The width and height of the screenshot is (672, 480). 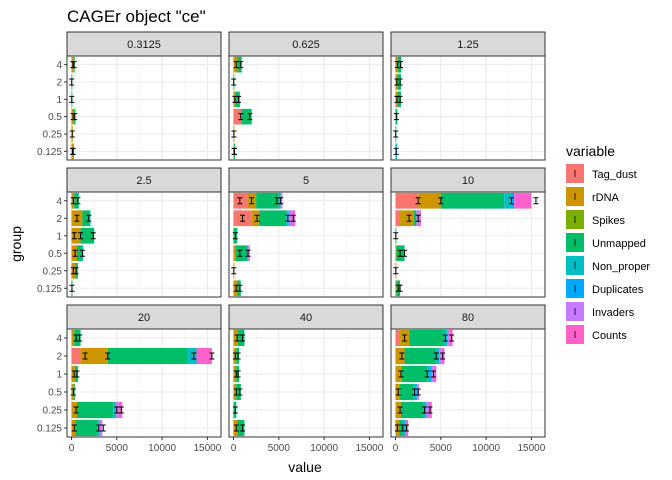 I want to click on x-tick-label: 0, so click(x=234, y=448).